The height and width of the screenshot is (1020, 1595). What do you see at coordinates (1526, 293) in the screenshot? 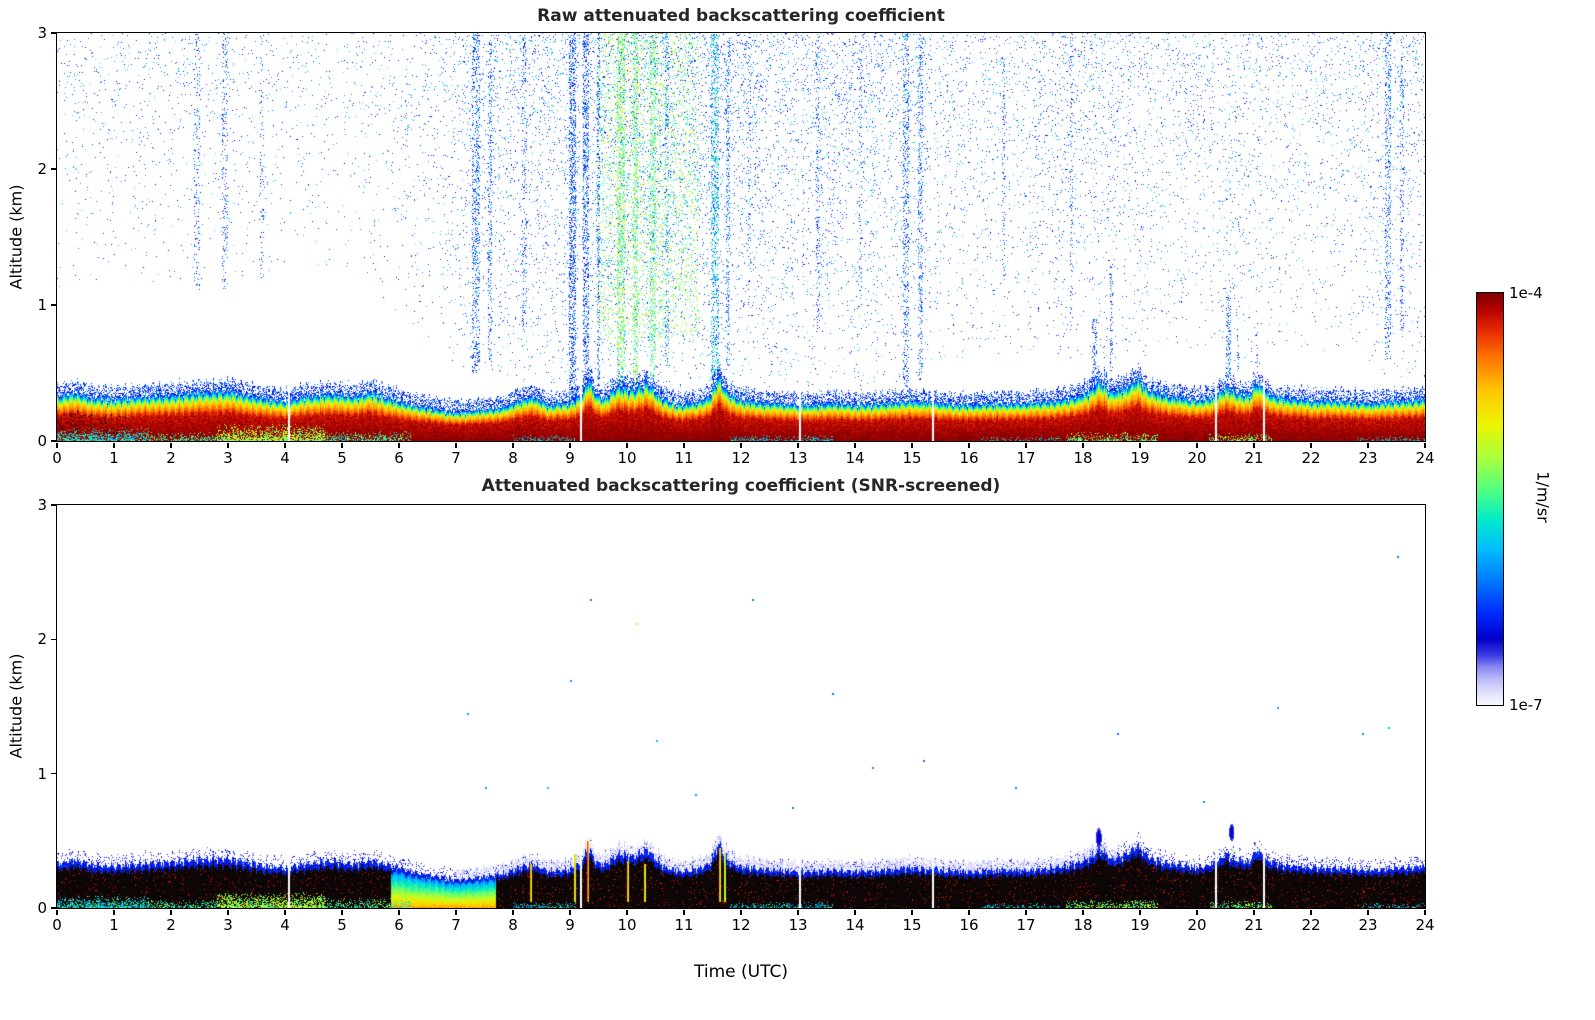
I see `colorbar-max-label: 1e-4` at bounding box center [1526, 293].